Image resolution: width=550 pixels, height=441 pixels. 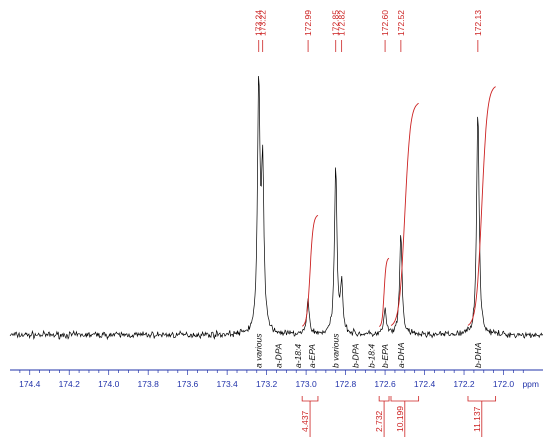 What do you see at coordinates (263, 23) in the screenshot?
I see `peak-label: 173.22` at bounding box center [263, 23].